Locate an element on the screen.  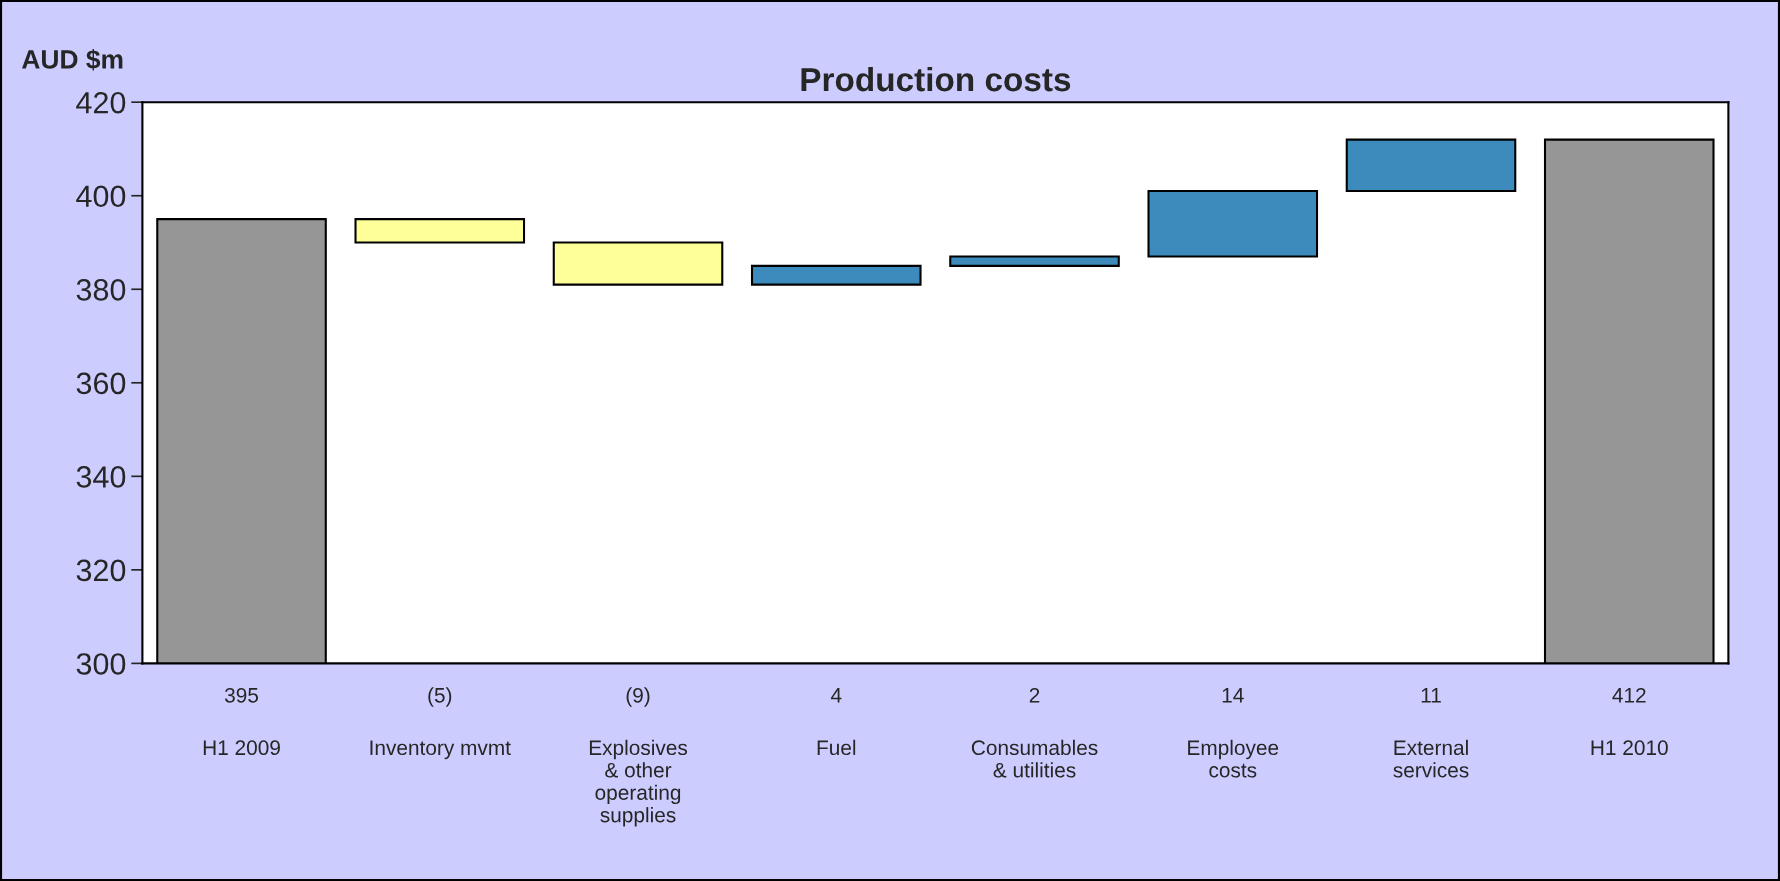
y-tick-label: 360 is located at coordinates (101, 383).